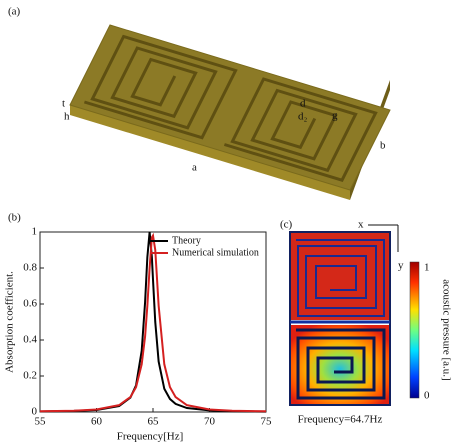 The height and width of the screenshot is (446, 474). I want to click on panel-label: (a), so click(14, 12).